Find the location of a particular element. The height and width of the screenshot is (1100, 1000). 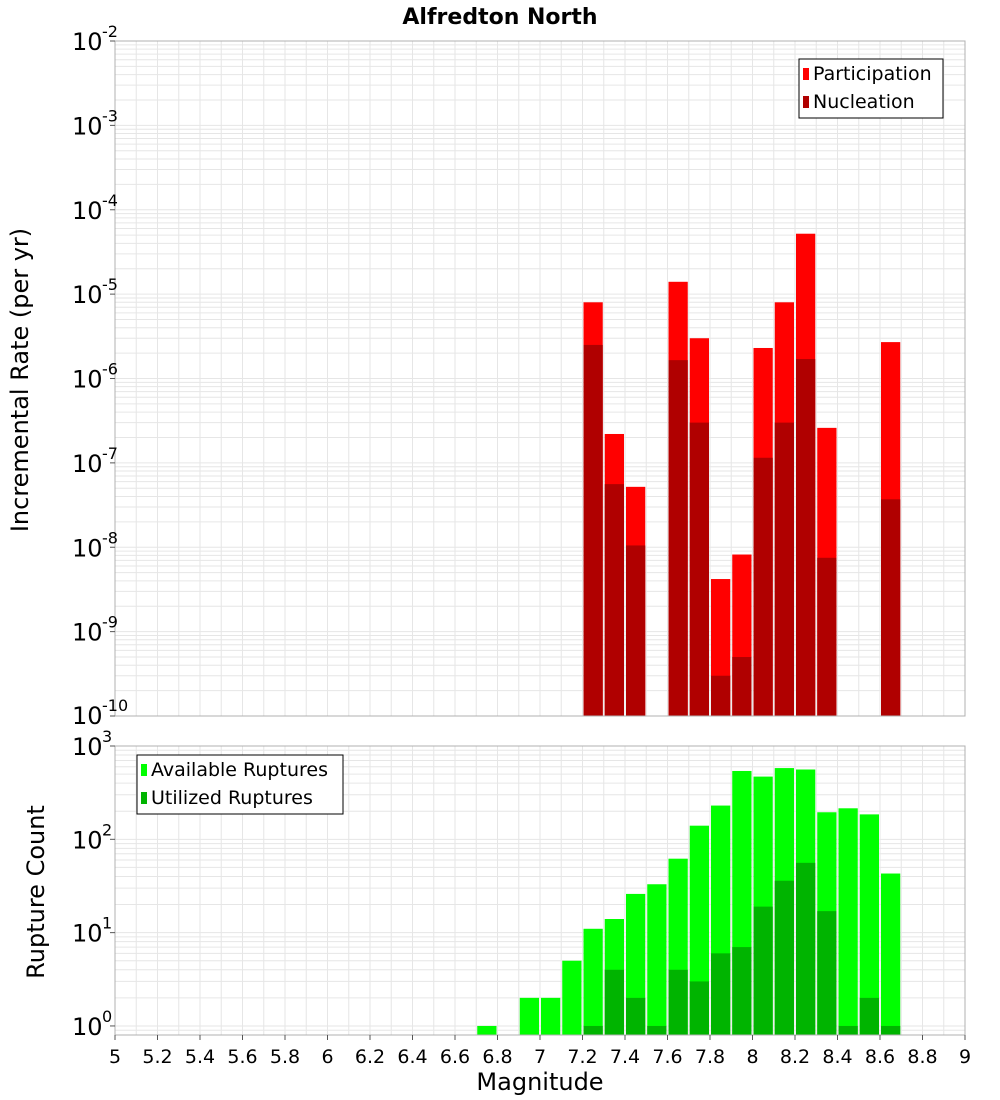

x-tick: 6 is located at coordinates (327, 1051).